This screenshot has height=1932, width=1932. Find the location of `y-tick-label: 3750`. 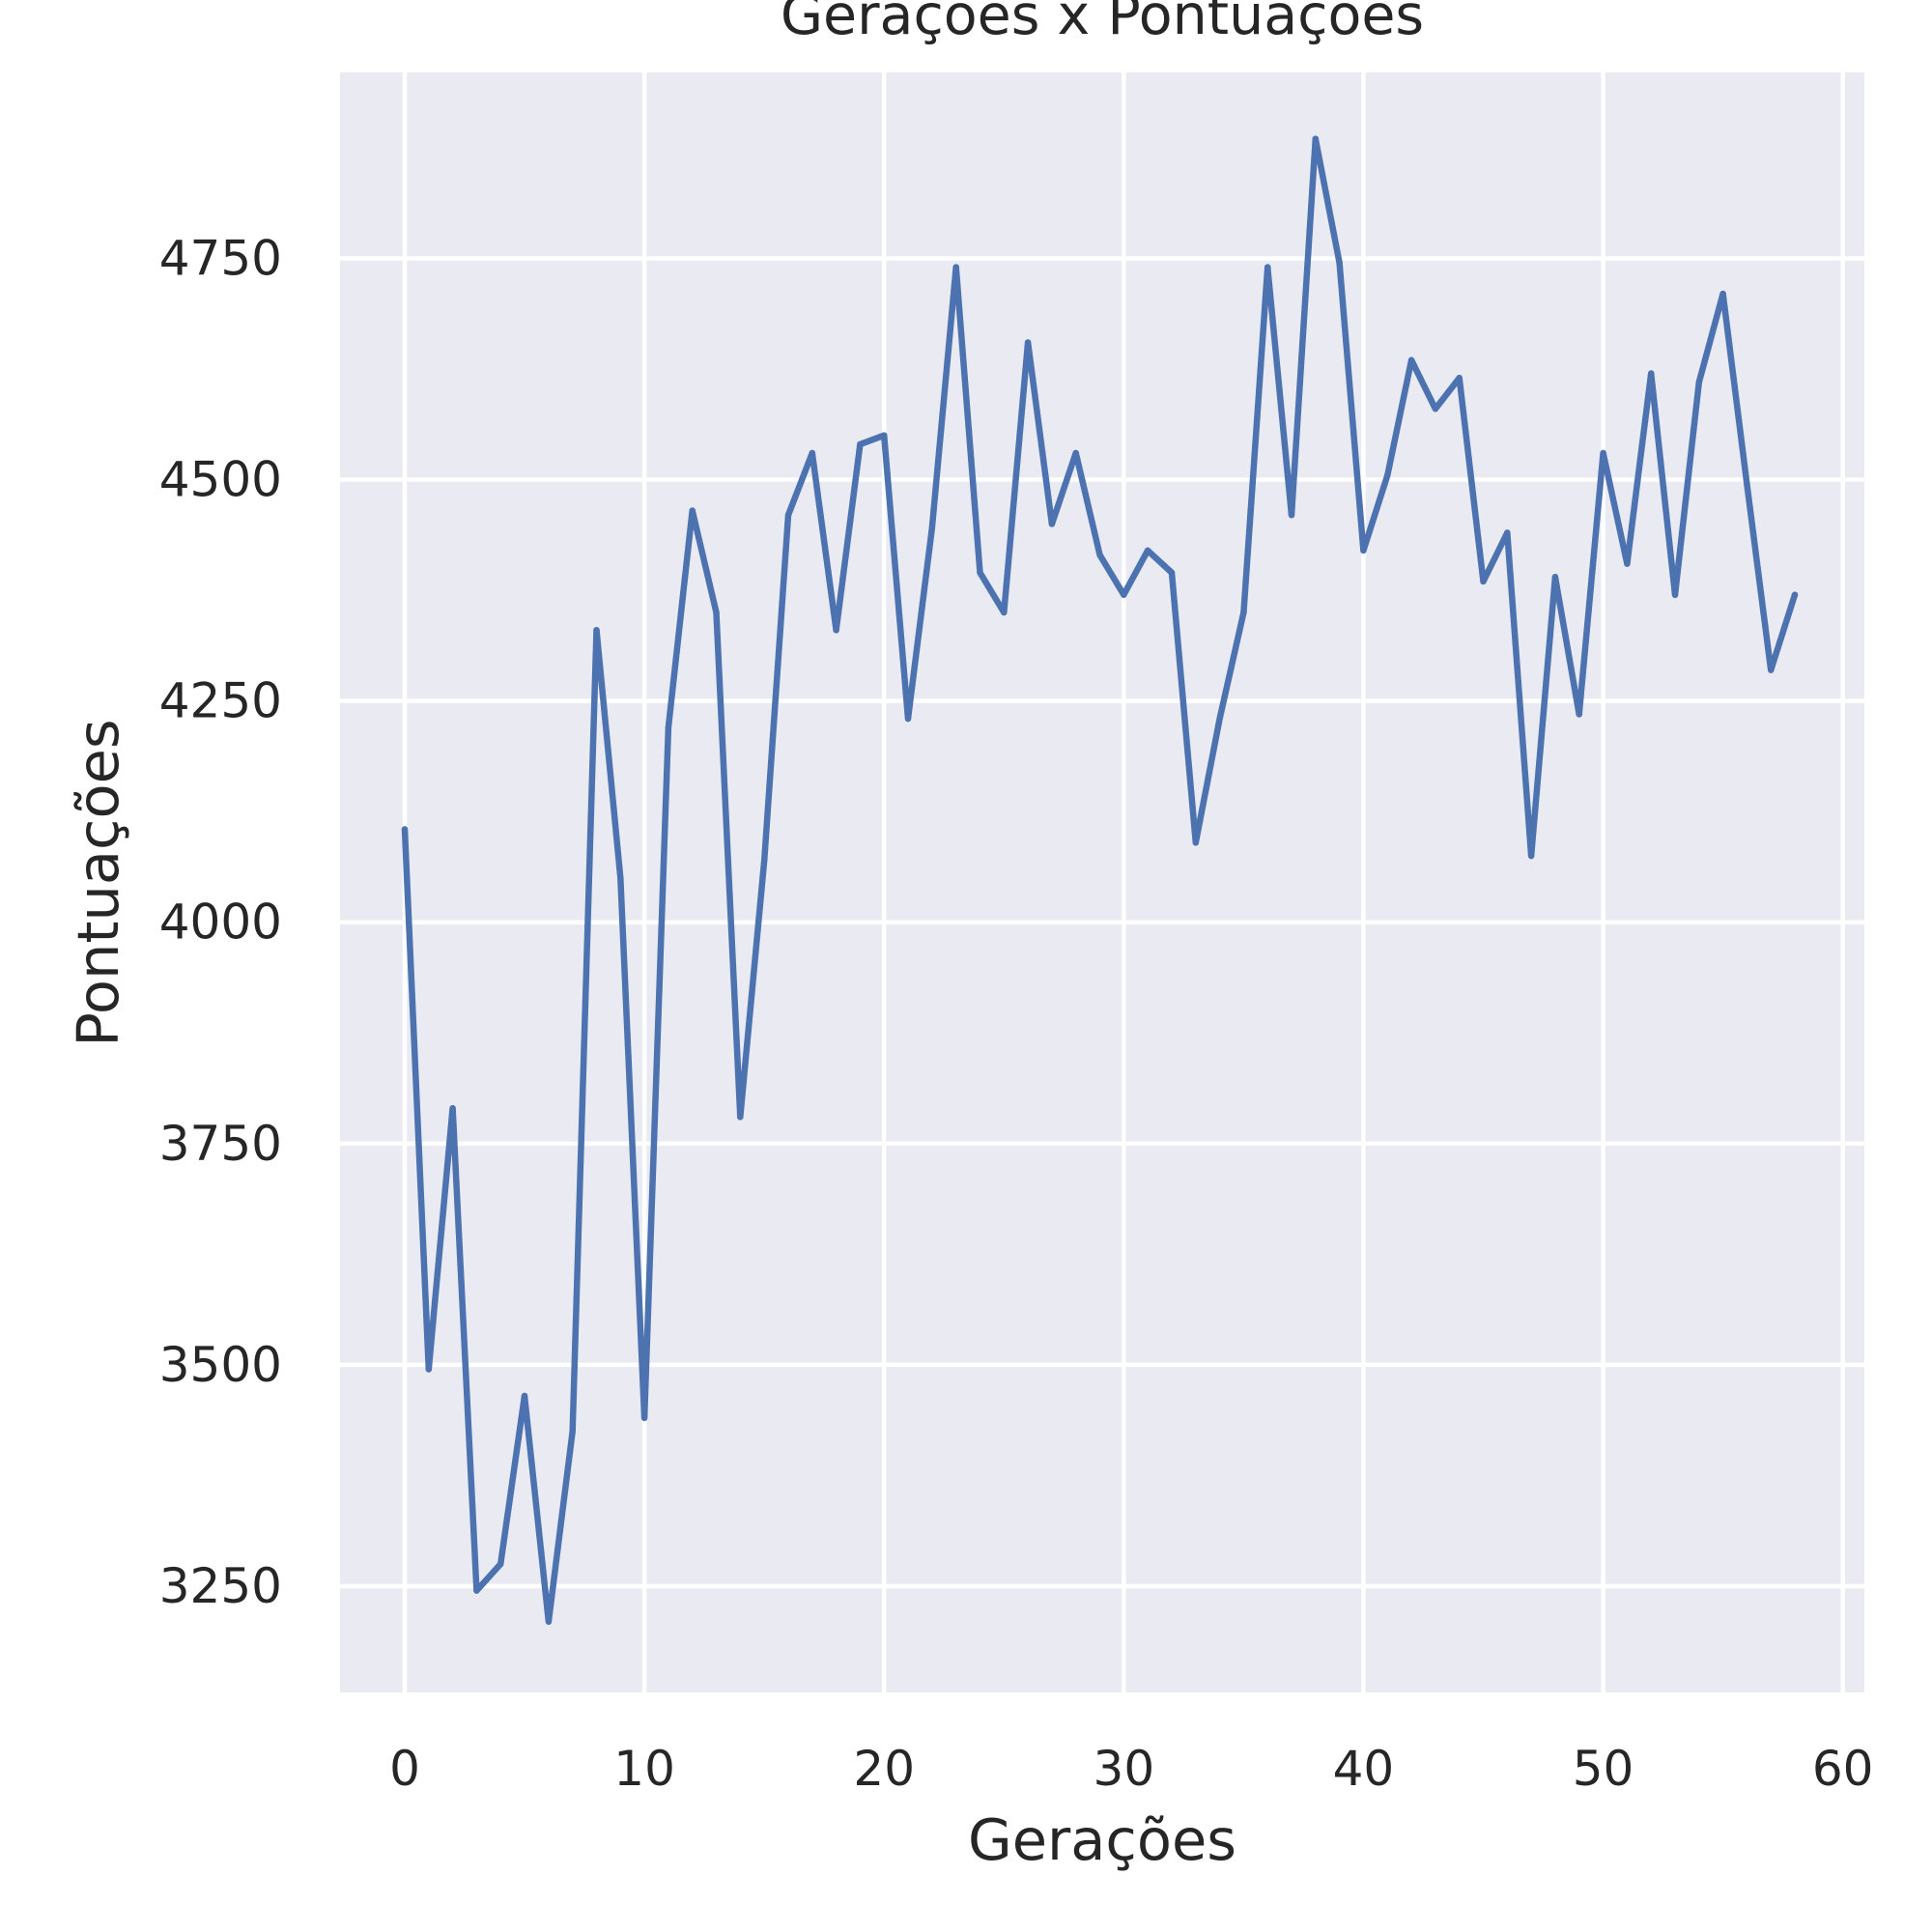

y-tick-label: 3750 is located at coordinates (220, 1144).